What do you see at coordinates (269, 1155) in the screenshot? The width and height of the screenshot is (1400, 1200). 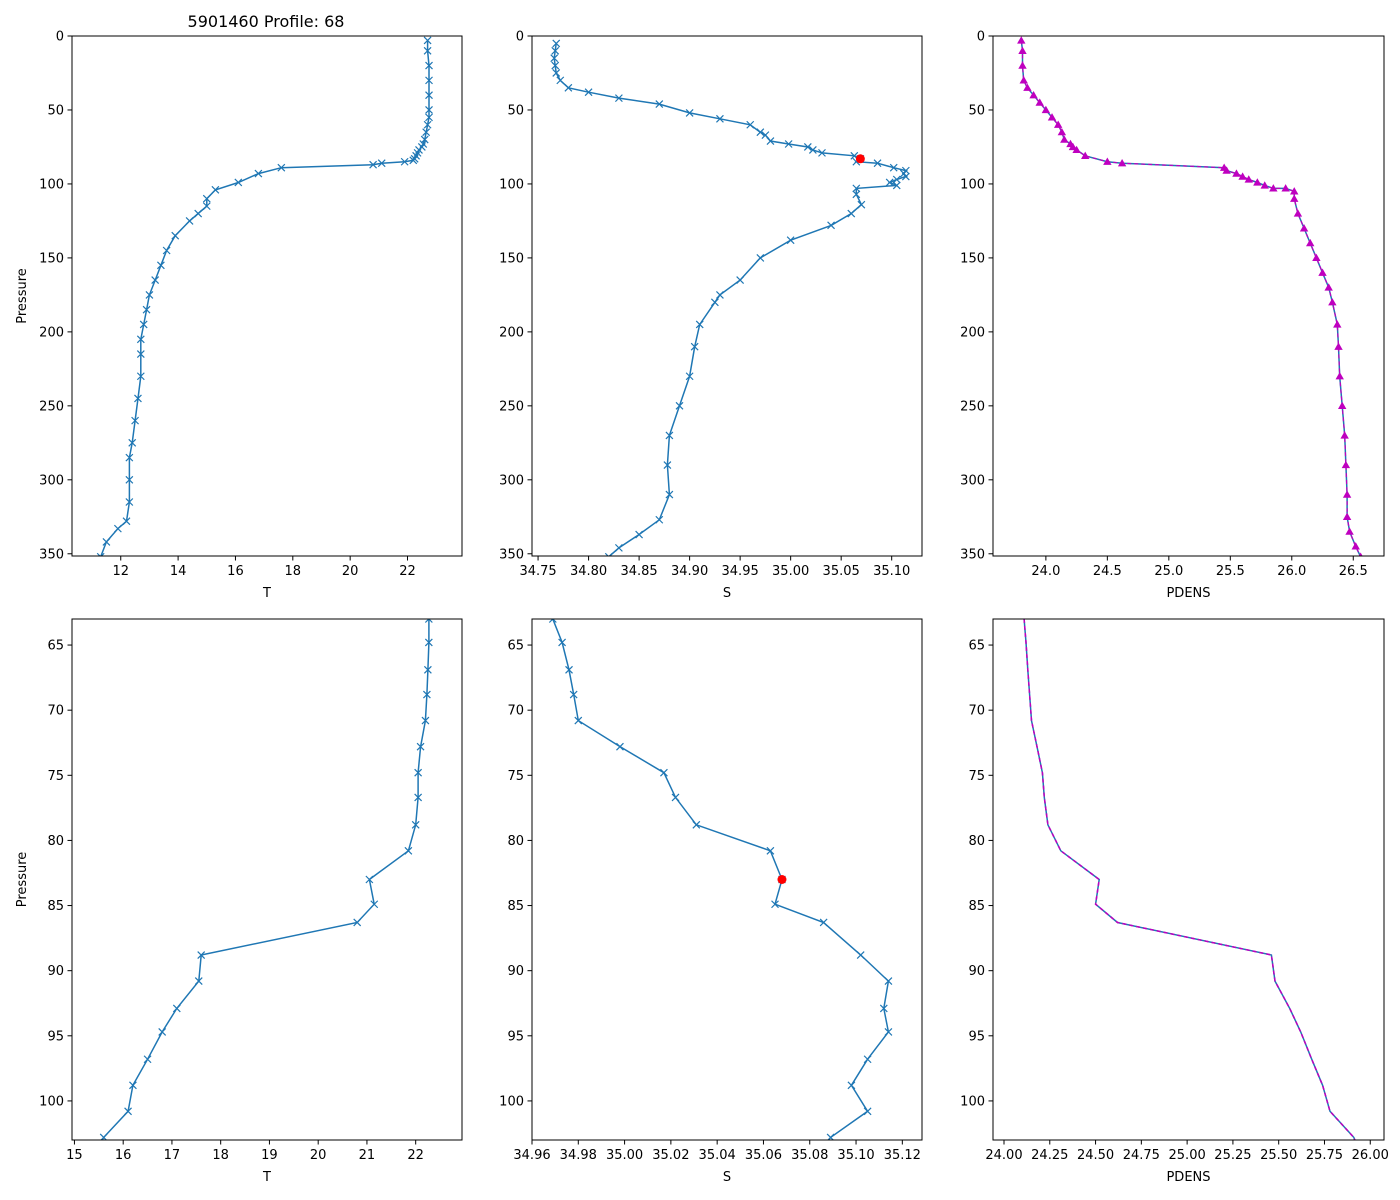 I see `x-tick-label: 19` at bounding box center [269, 1155].